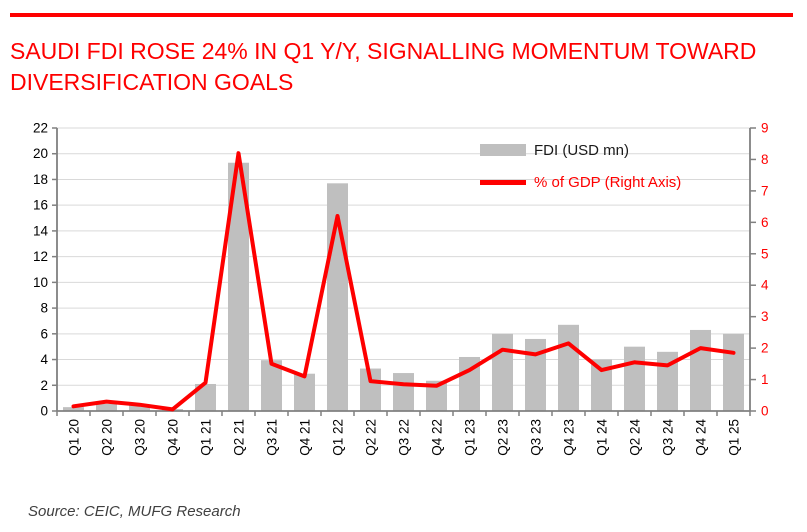 The width and height of the screenshot is (807, 532). Describe the element at coordinates (44, 359) in the screenshot. I see `left-axis-label: 4` at that location.